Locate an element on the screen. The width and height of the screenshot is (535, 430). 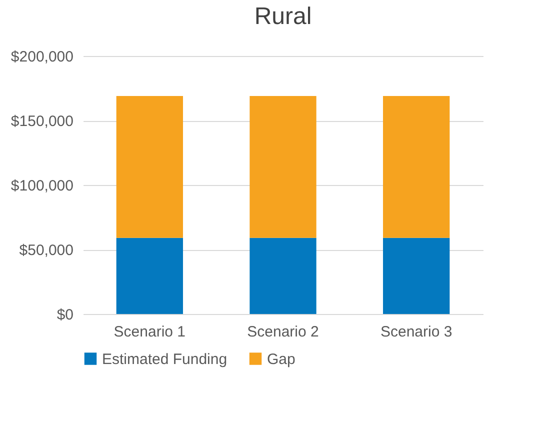
y-tick-label: $150,000 is located at coordinates (42, 121).